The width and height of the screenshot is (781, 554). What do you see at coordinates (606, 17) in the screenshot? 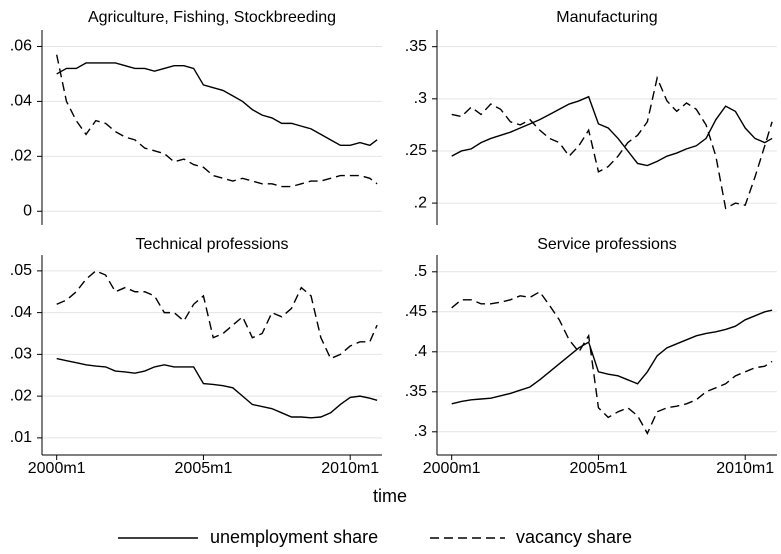
I see `panel-title: Manufacturing` at bounding box center [606, 17].